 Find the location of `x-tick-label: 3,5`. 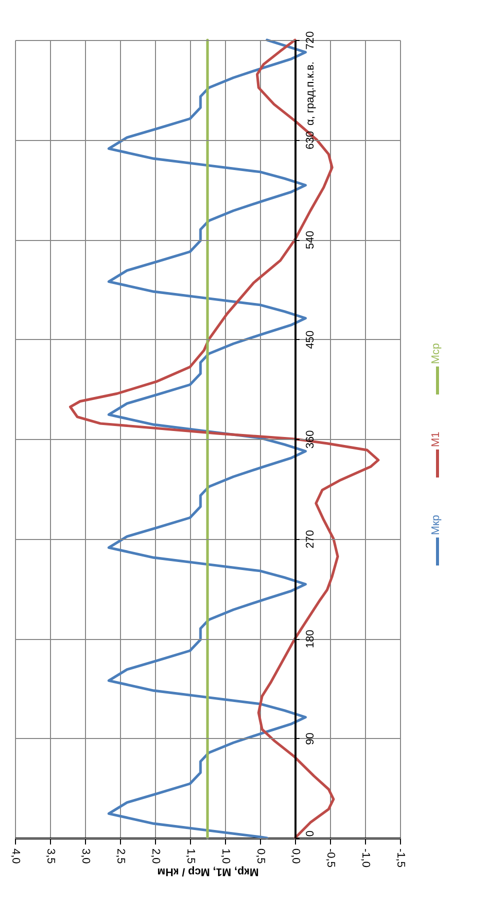

x-tick-label: 3,5 is located at coordinates (50, 856).